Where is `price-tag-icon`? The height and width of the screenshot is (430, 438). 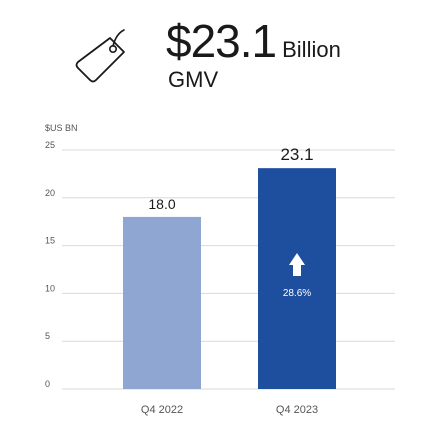
price-tag-icon is located at coordinates (100, 56).